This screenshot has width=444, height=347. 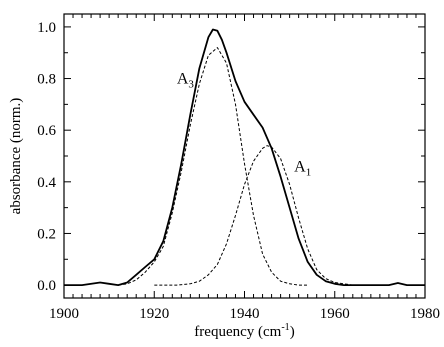 I want to click on x-tick-label: 1960, so click(x=335, y=314).